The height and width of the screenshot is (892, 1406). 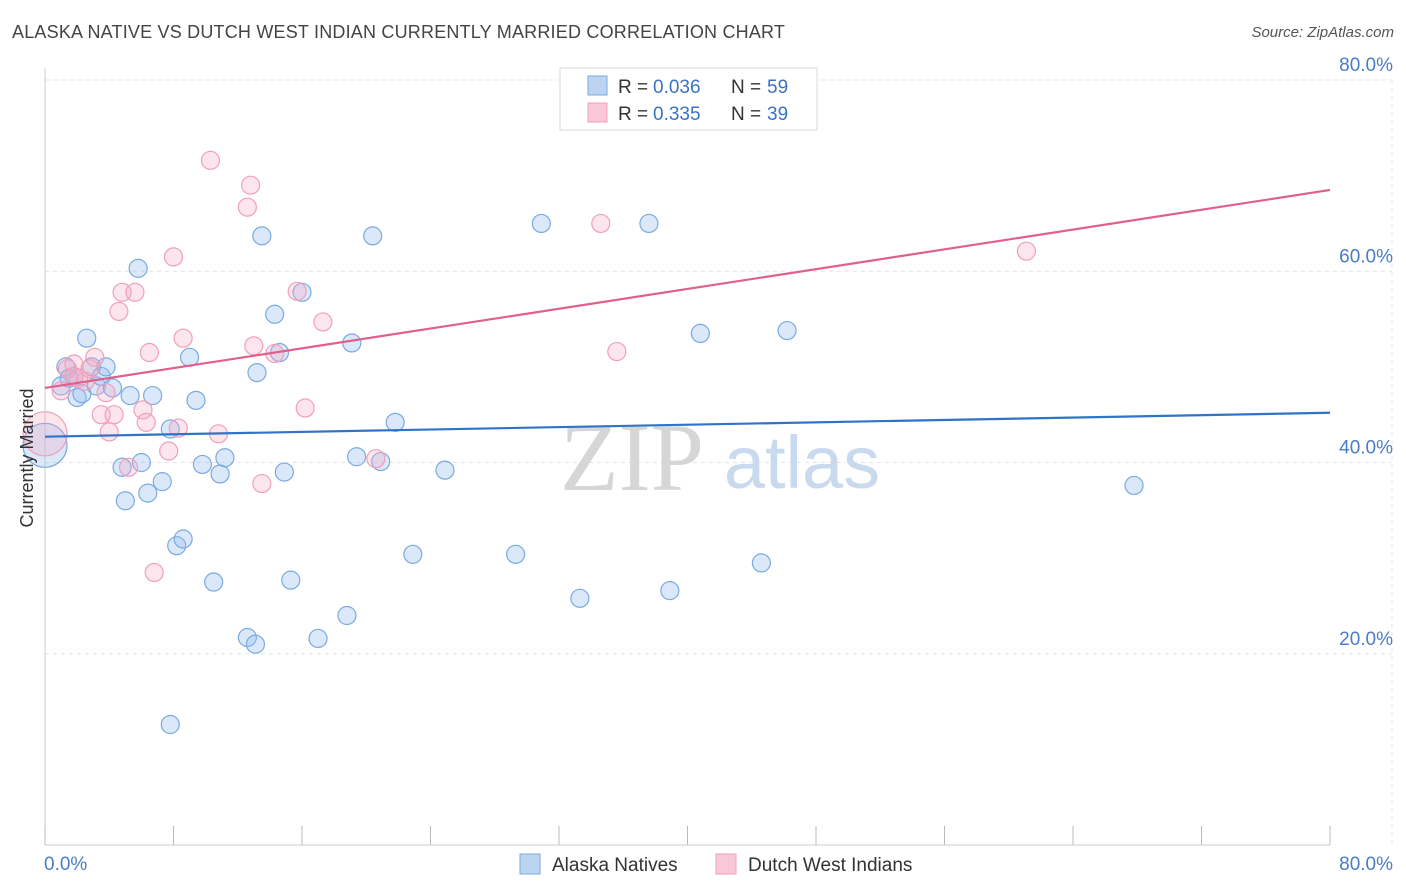 What do you see at coordinates (830, 865) in the screenshot?
I see `legend-bottom-label-dutch: Dutch West Indians` at bounding box center [830, 865].